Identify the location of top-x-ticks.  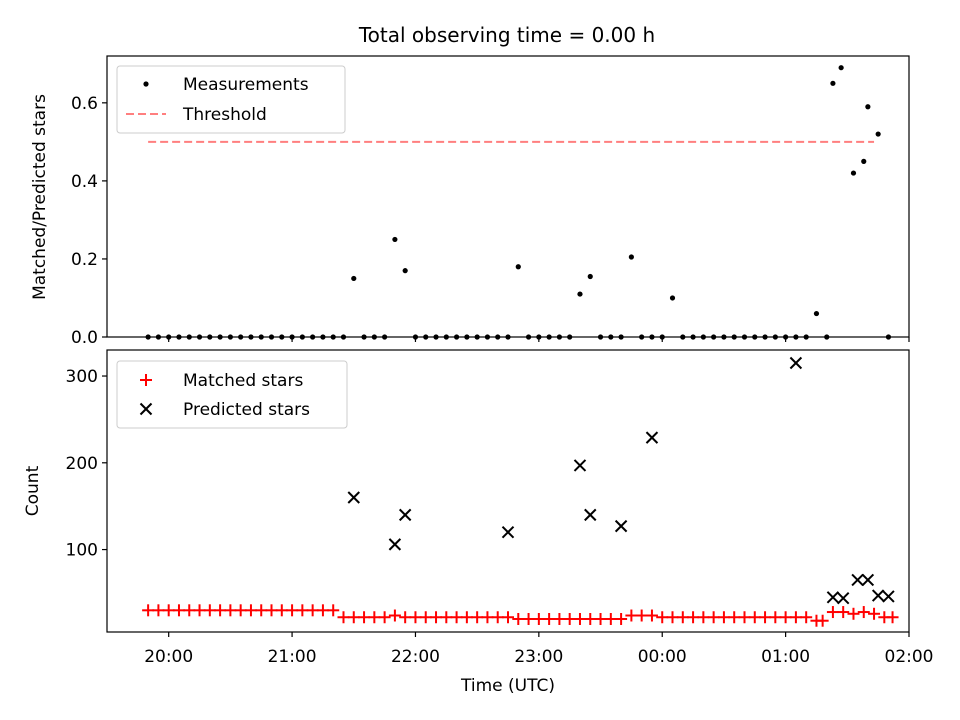
(539, 339).